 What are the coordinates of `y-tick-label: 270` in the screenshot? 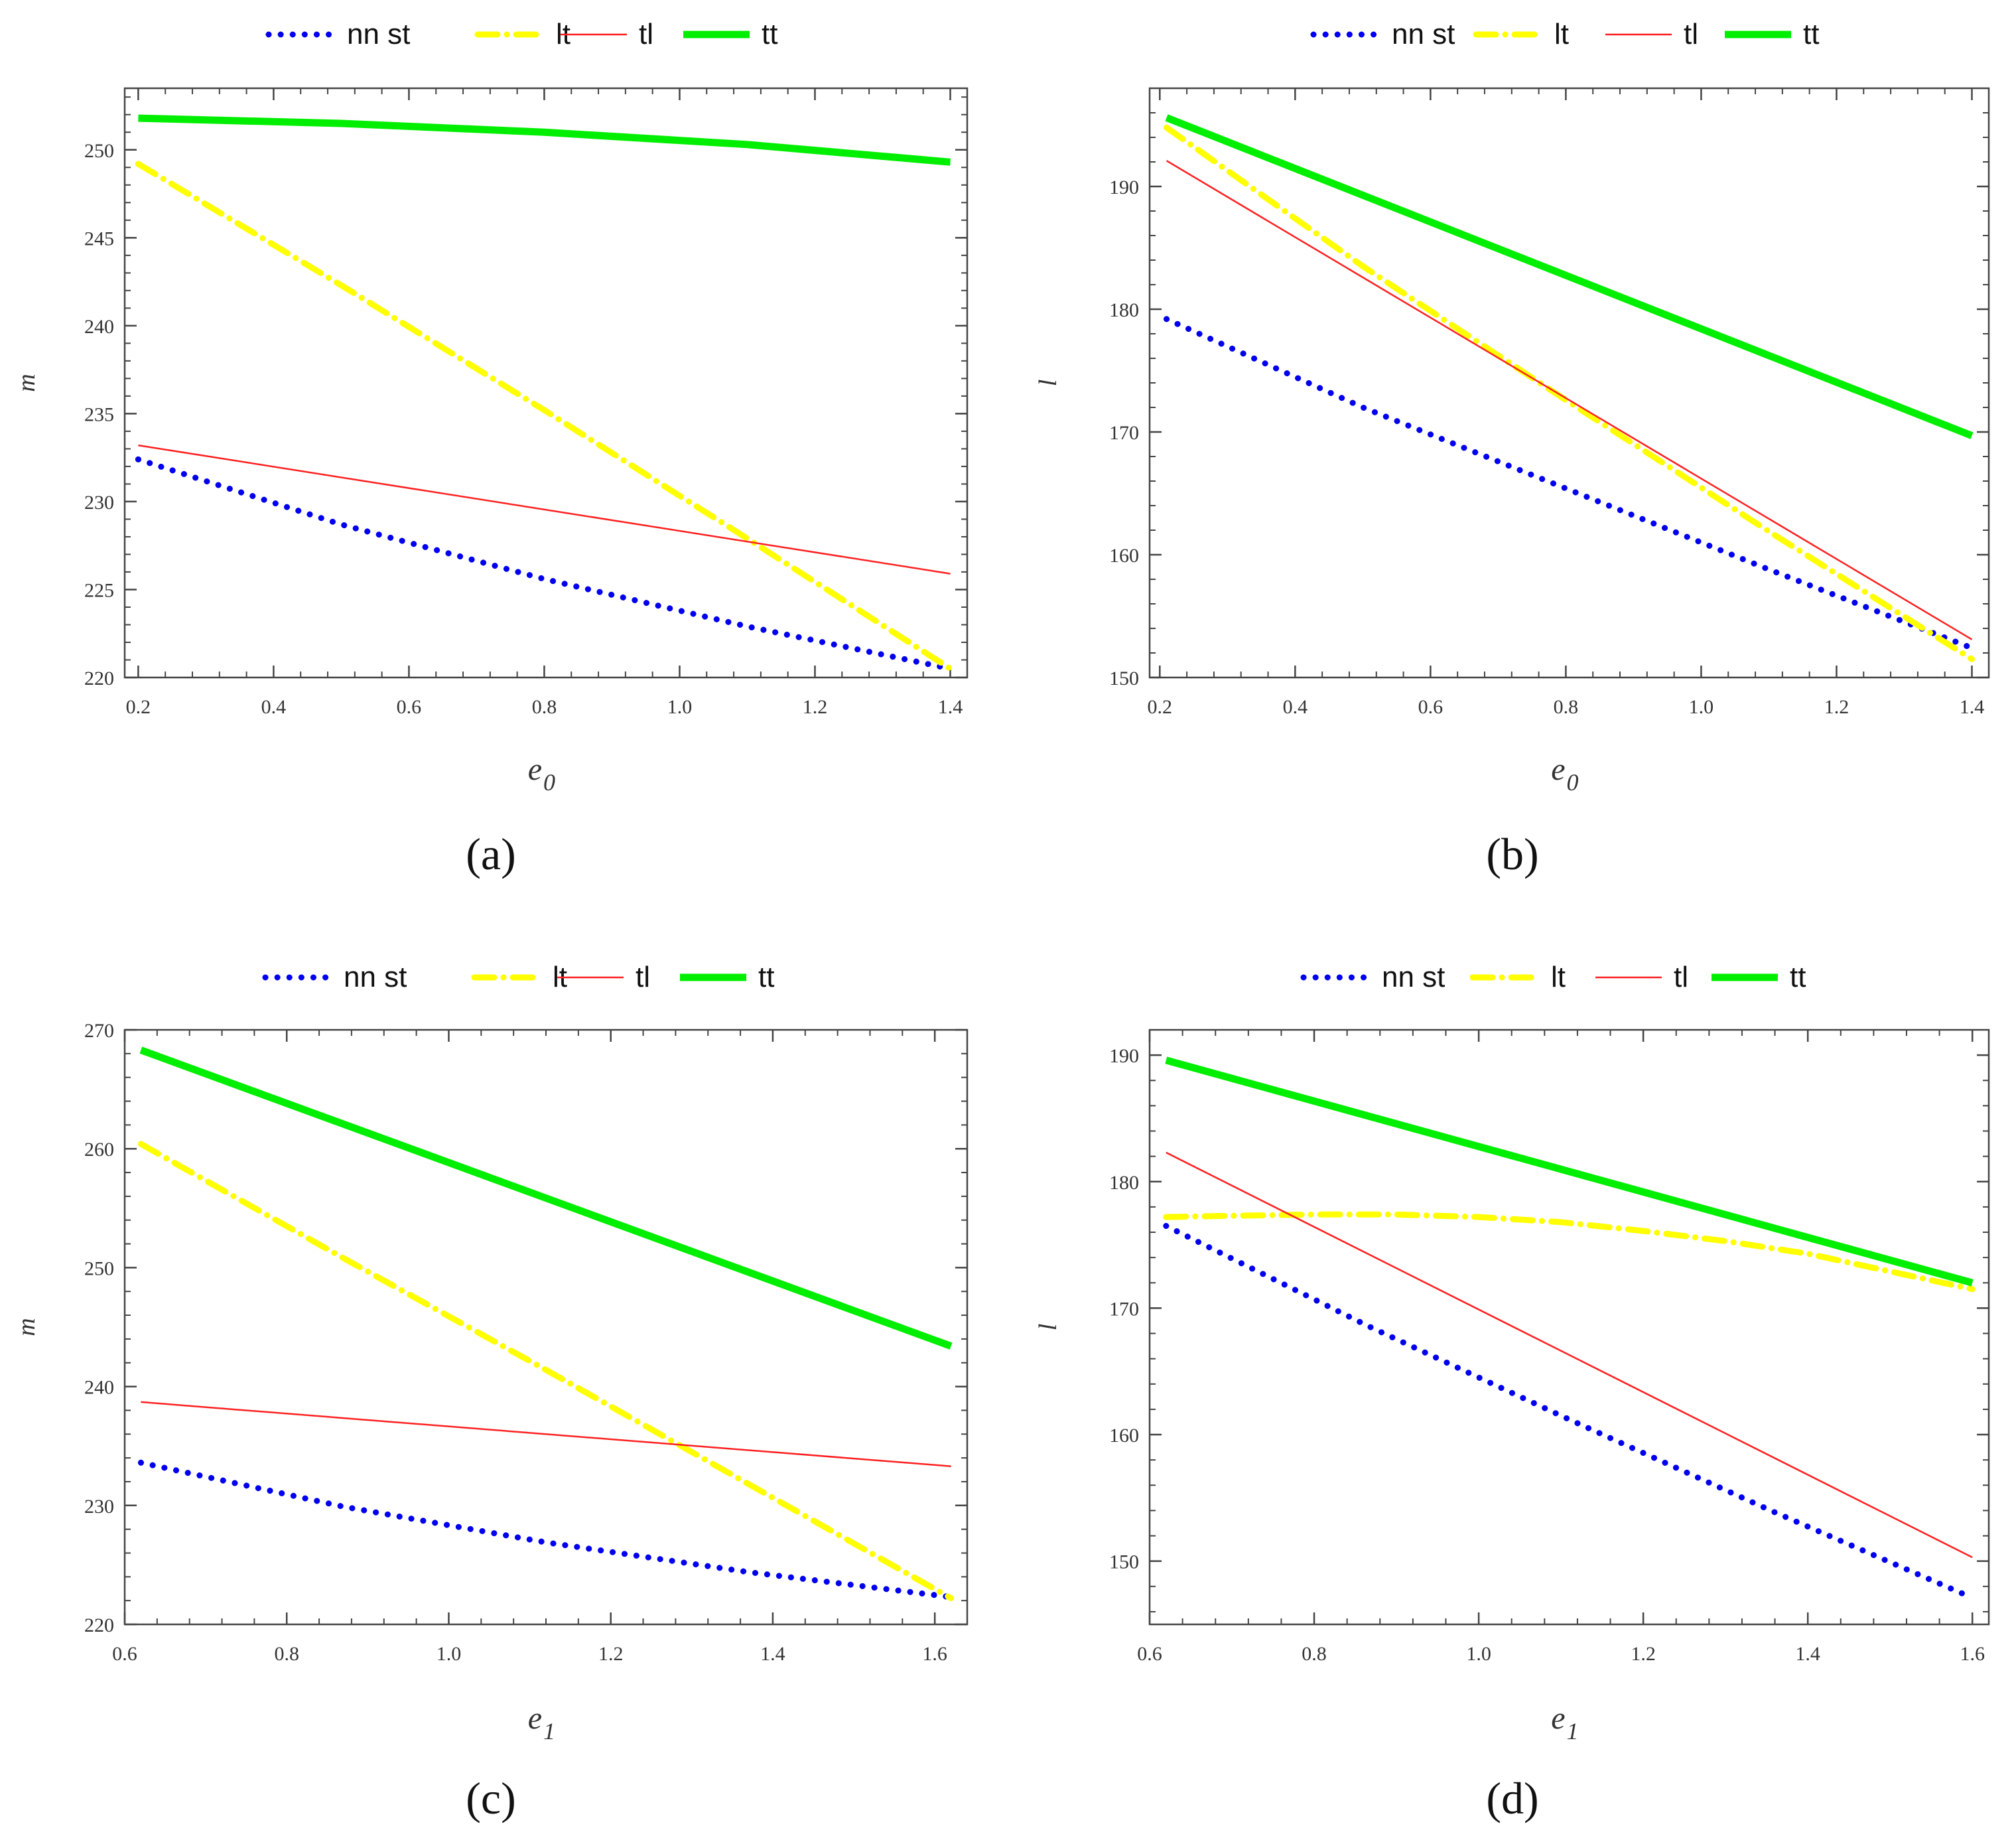 It's located at (99, 1031).